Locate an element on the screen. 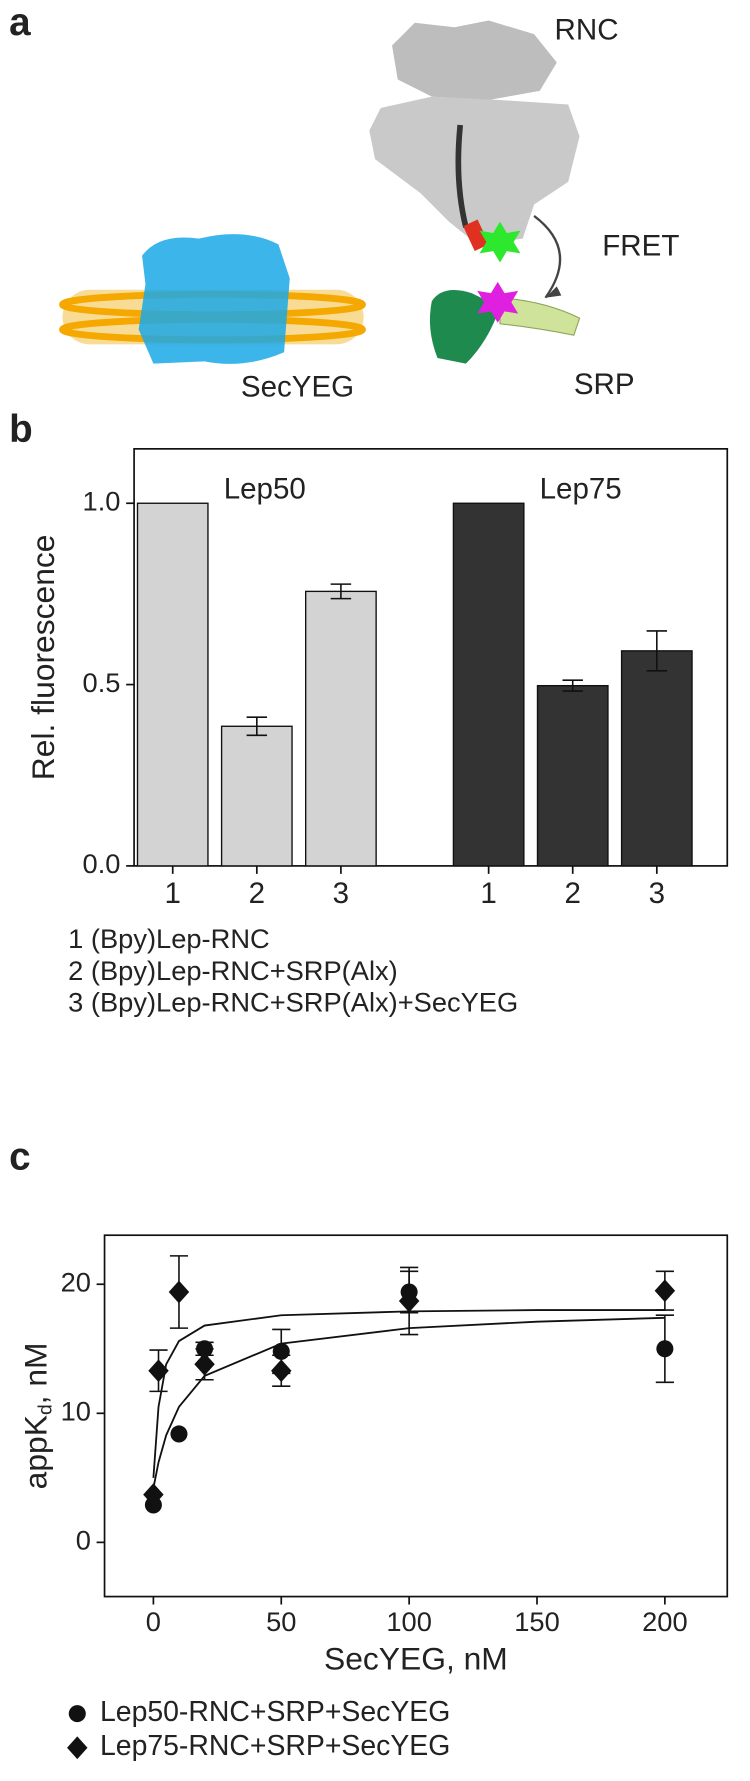 Image resolution: width=750 pixels, height=1781 pixels. fret-arrow is located at coordinates (547, 256).